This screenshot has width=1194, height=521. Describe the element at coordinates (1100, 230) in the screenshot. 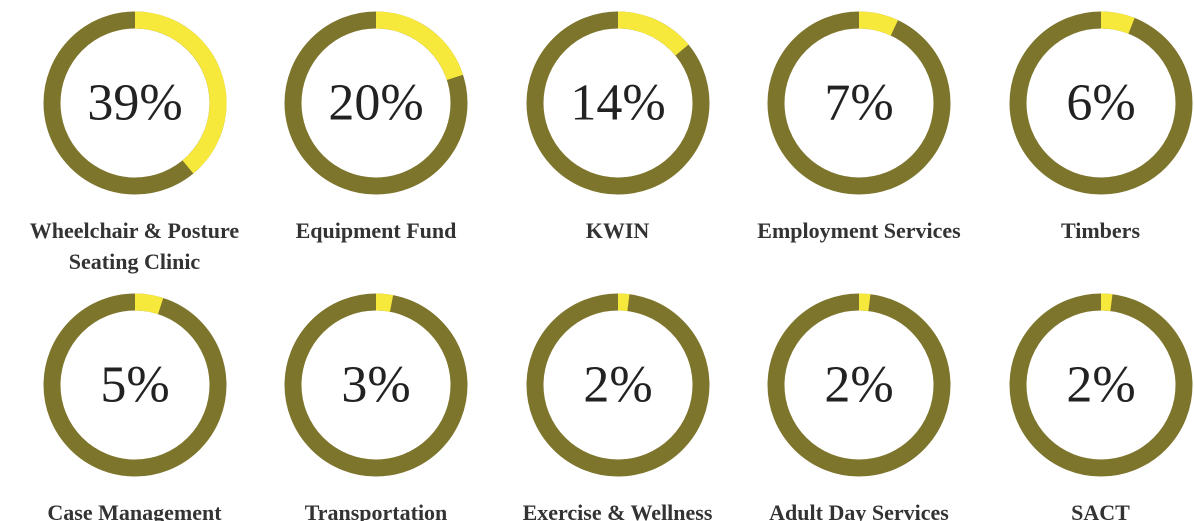

I see `category-label: Timbers` at that location.